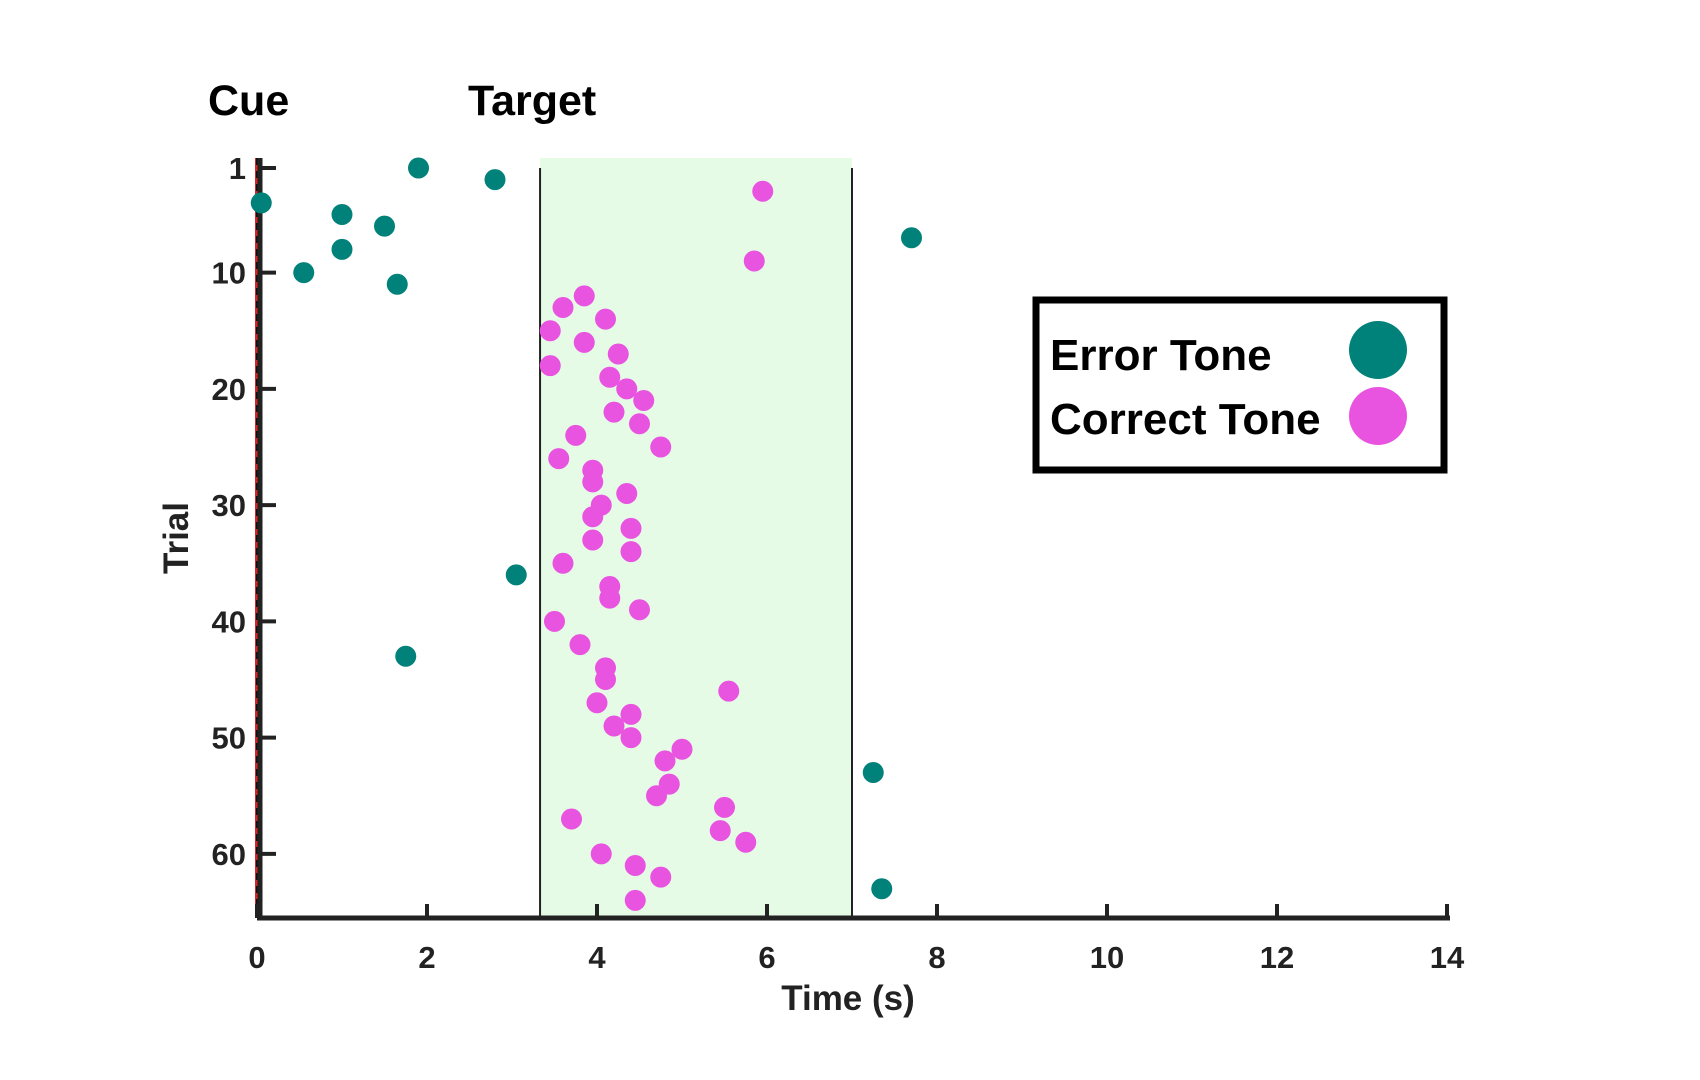  Describe the element at coordinates (398, 538) in the screenshot. I see `event-marker-layer` at that location.